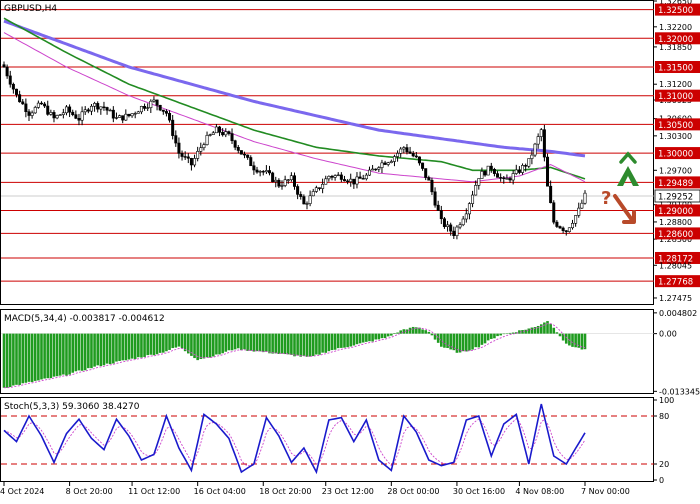 Image resolution: width=700 pixels, height=504 pixels. Describe the element at coordinates (675, 184) in the screenshot. I see `level-label: 1.29489` at that location.